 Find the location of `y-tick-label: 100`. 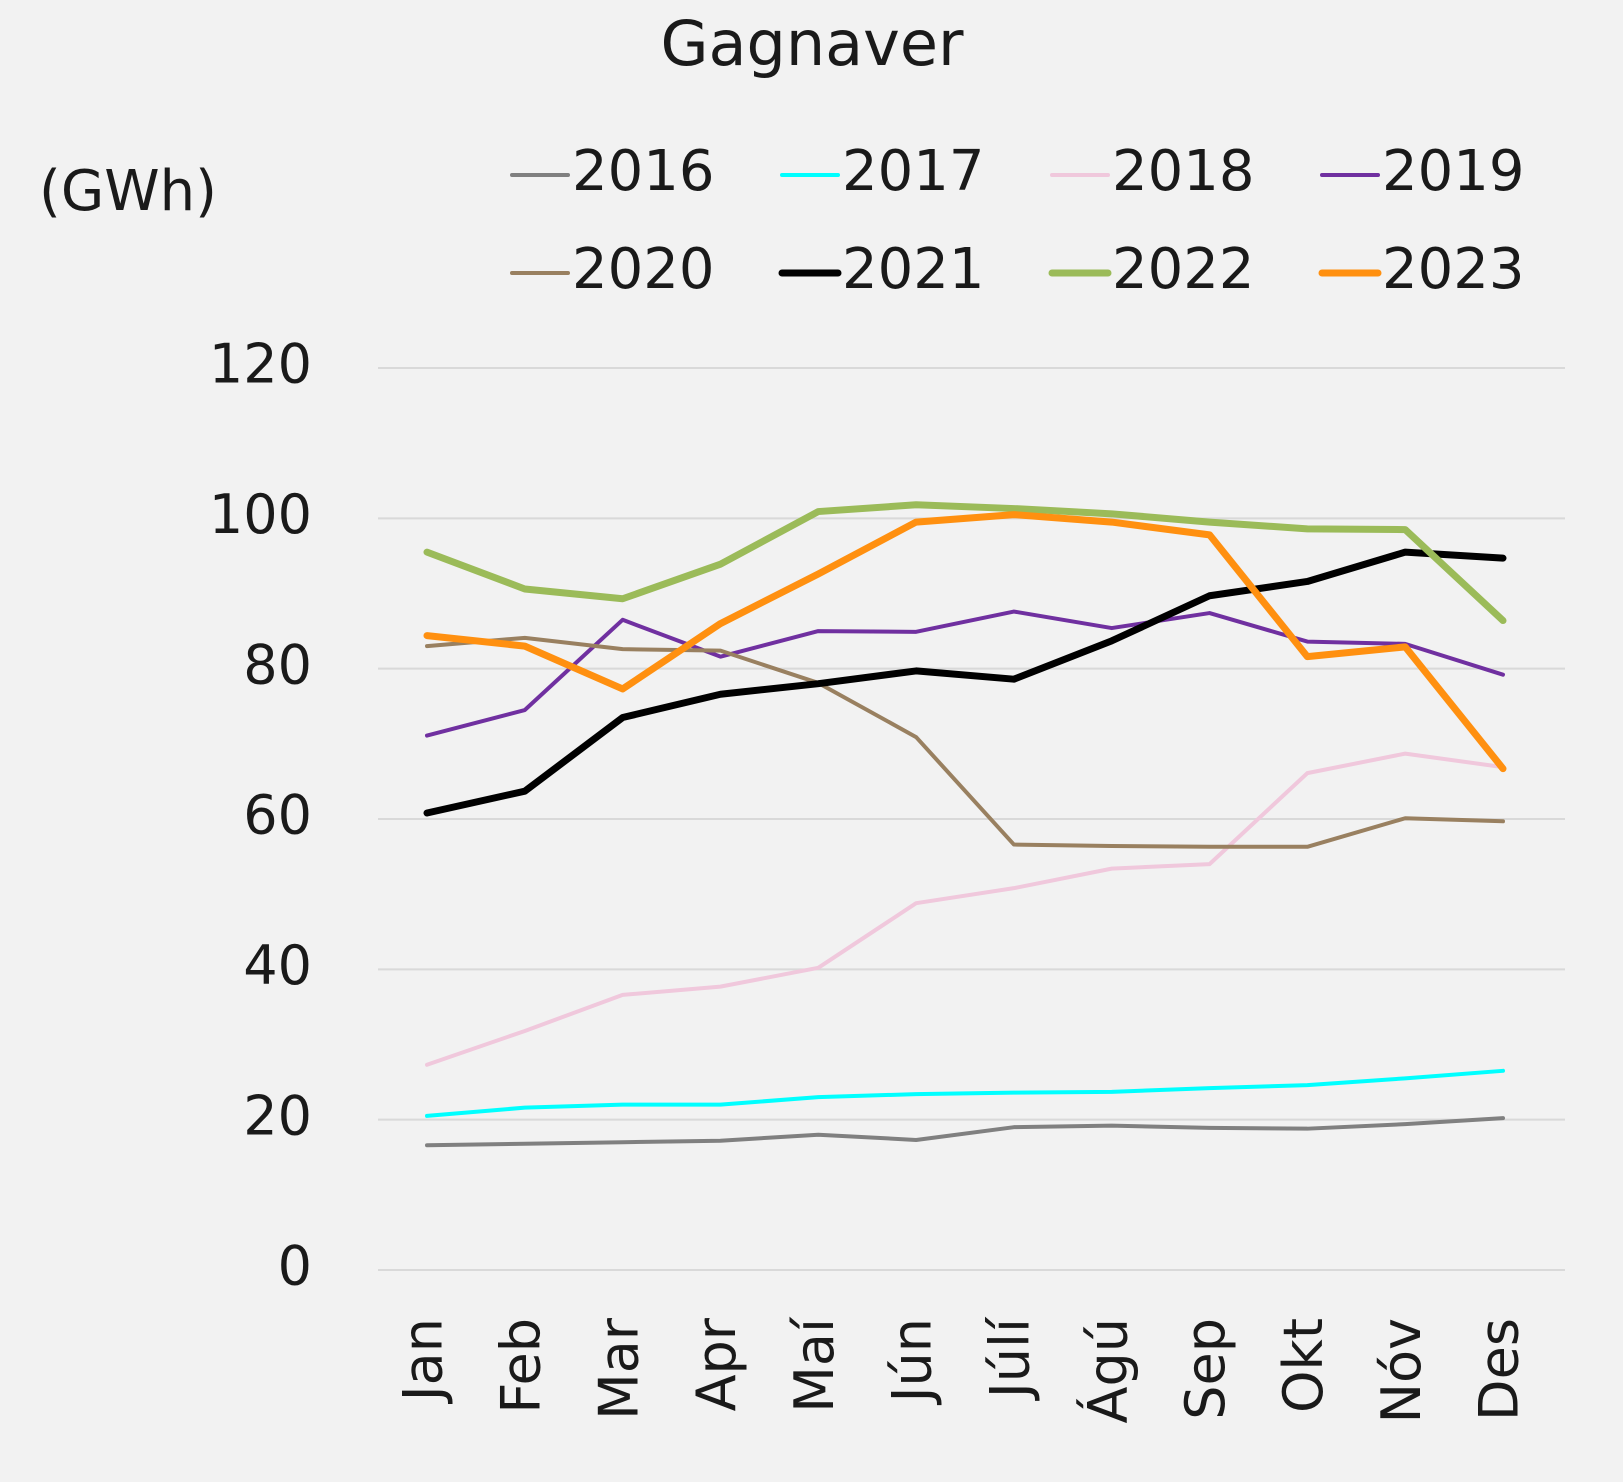

y-tick-label: 100 is located at coordinates (260, 514).